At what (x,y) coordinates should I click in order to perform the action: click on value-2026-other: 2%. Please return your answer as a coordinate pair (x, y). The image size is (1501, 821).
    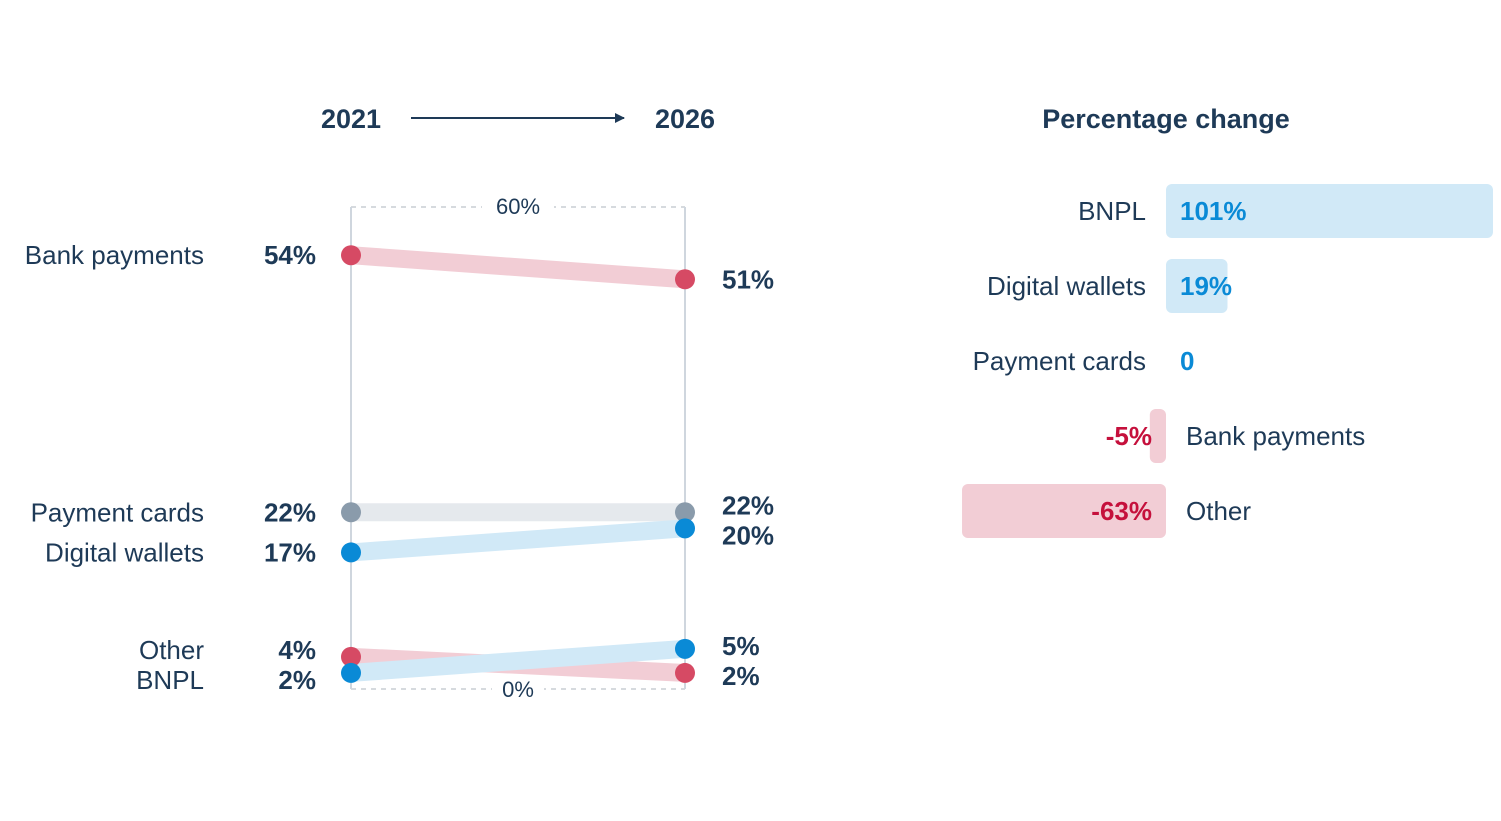
    Looking at the image, I should click on (741, 676).